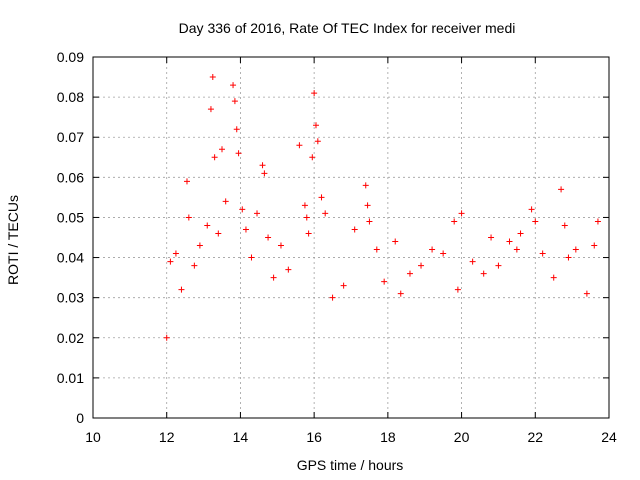  Describe the element at coordinates (70, 217) in the screenshot. I see `y-tick-label: 0.05` at that location.